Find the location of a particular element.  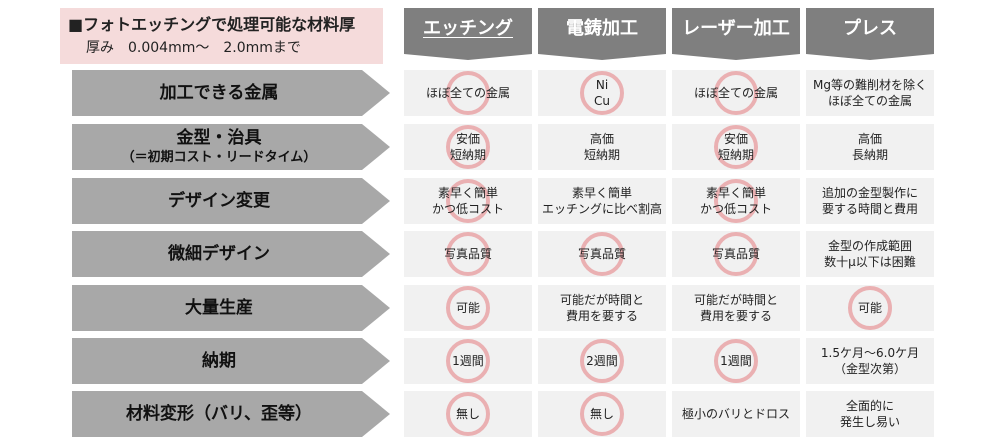

table-cell-design-change-electroforming: 素早く簡単エッチングに比べ割高 is located at coordinates (602, 201).